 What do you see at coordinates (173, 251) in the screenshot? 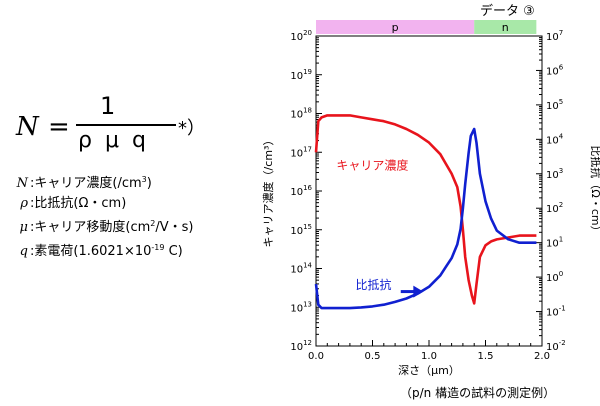
I see `definition-tail: C)` at bounding box center [173, 251].